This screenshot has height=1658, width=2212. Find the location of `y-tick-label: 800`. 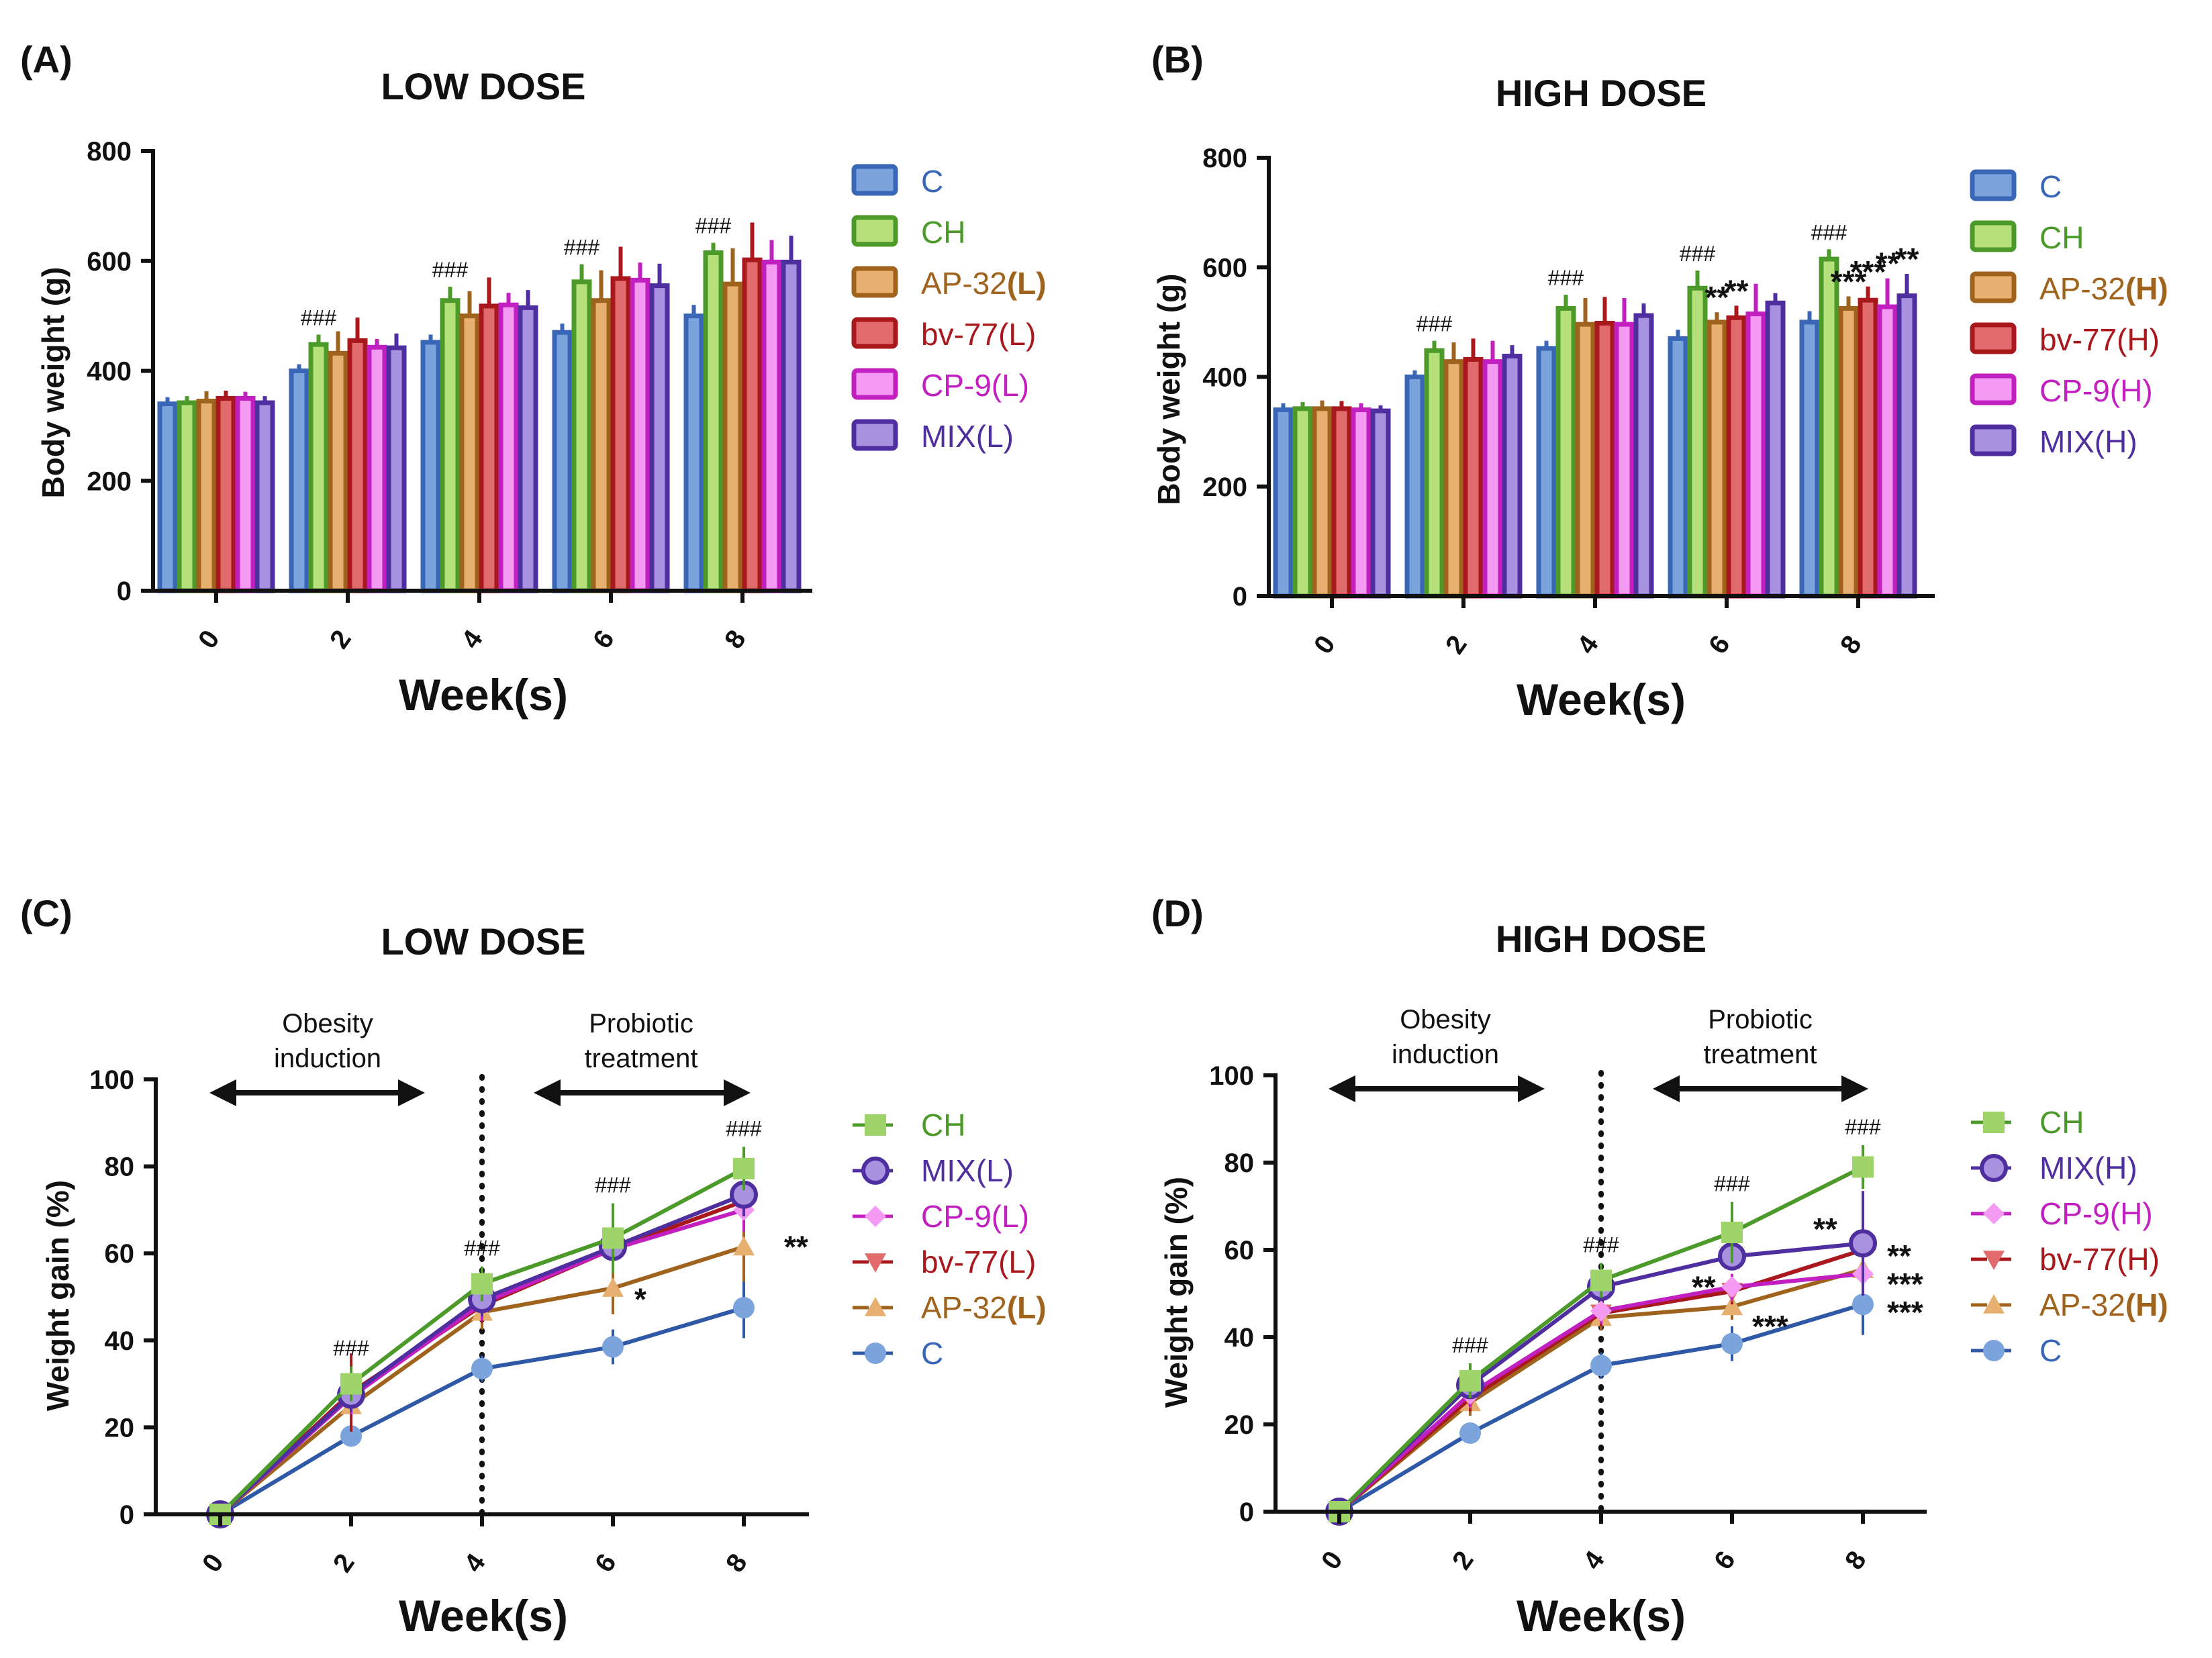

y-tick-label: 800 is located at coordinates (1224, 158).